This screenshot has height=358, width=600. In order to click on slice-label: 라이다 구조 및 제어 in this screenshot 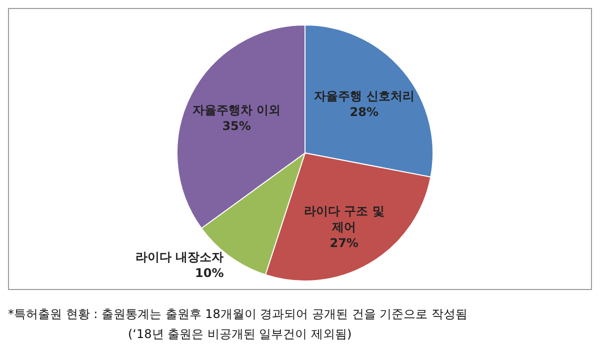, I will do `click(344, 219)`.